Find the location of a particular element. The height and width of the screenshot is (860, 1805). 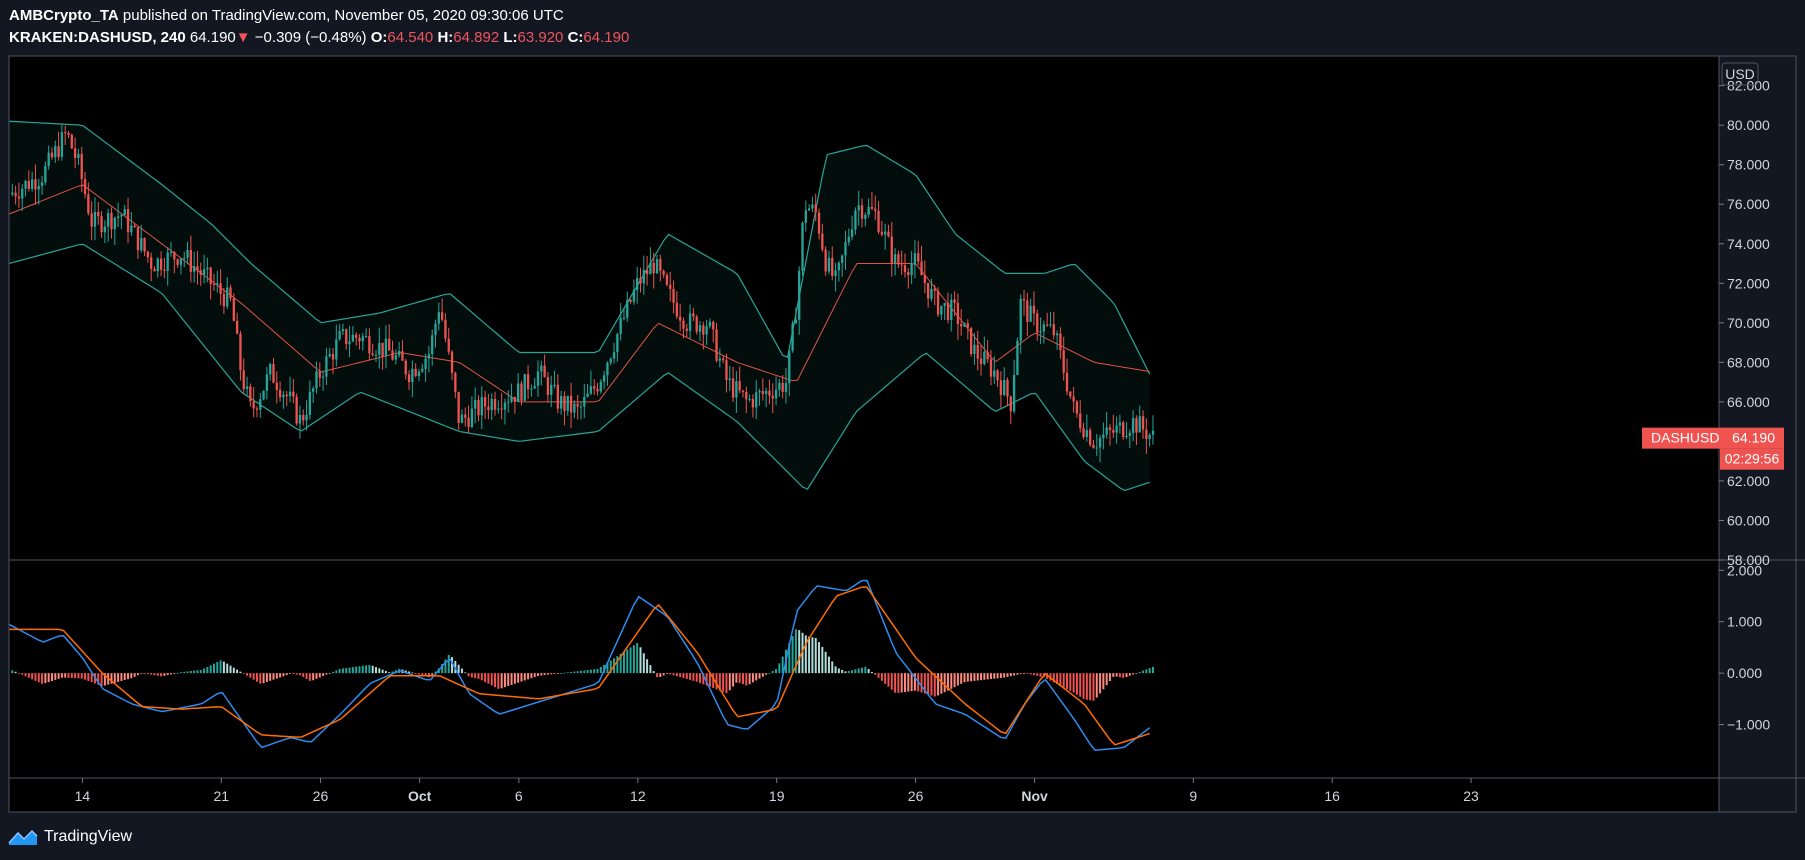

time-tick-label: Oct is located at coordinates (420, 796).